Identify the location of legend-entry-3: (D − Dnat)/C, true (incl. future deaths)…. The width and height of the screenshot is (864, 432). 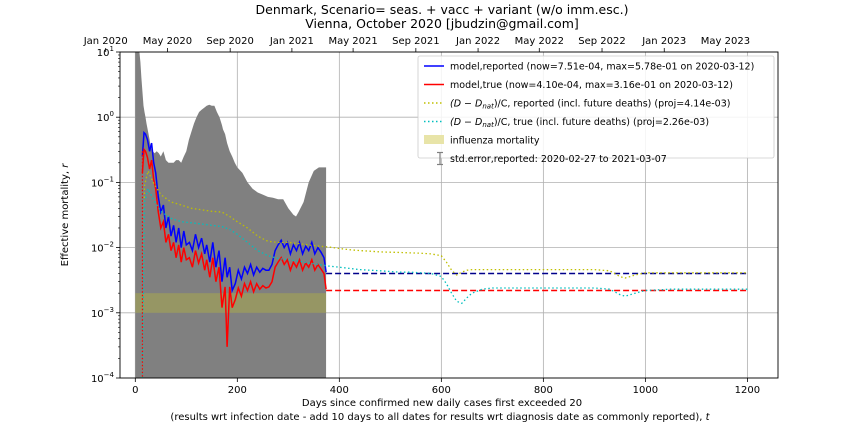
(579, 123).